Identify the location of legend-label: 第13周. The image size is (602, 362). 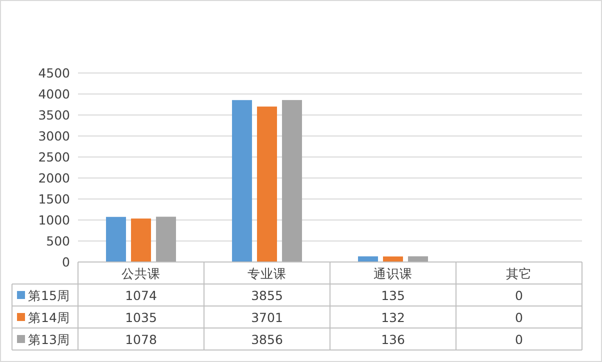
(49, 339).